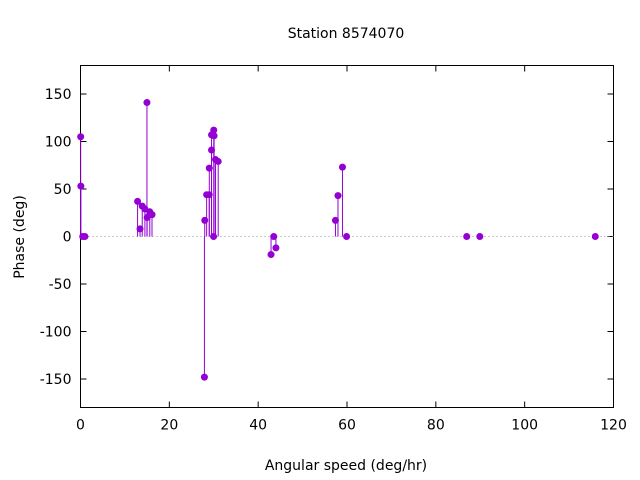 Image resolution: width=640 pixels, height=480 pixels. Describe the element at coordinates (169, 426) in the screenshot. I see `x-tick-label: 20` at that location.